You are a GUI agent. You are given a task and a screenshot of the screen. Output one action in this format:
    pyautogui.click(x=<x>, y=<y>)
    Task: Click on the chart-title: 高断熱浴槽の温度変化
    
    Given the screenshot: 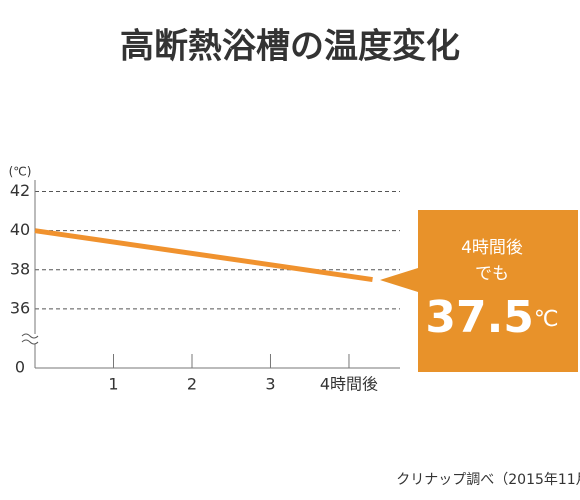 What is the action you would take?
    pyautogui.click(x=290, y=47)
    